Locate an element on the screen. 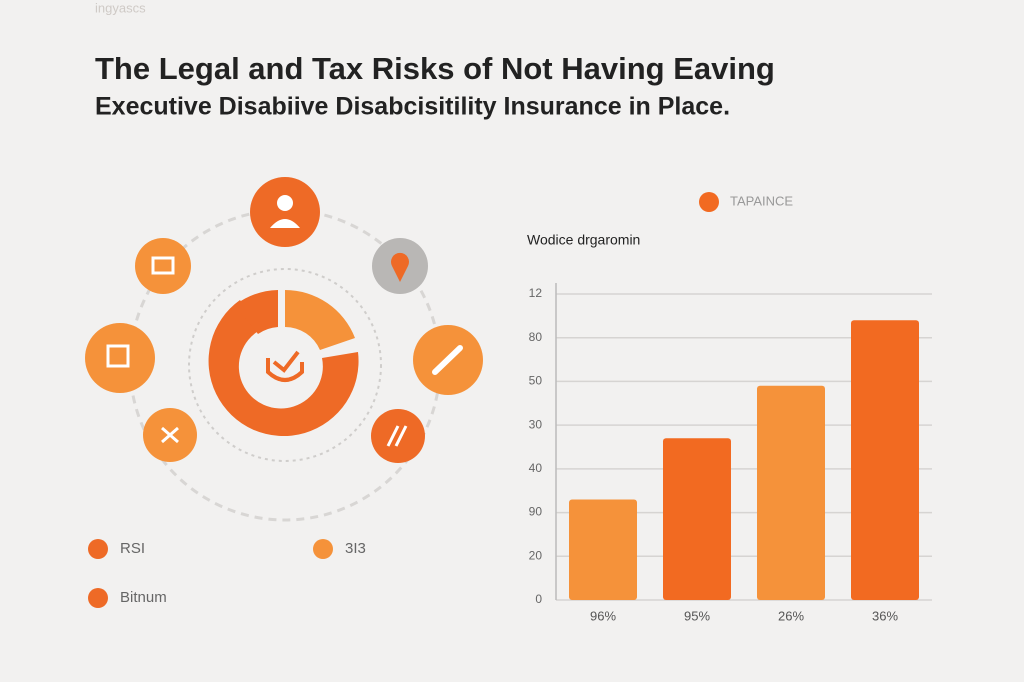  y-tick-label: 12 is located at coordinates (536, 293).